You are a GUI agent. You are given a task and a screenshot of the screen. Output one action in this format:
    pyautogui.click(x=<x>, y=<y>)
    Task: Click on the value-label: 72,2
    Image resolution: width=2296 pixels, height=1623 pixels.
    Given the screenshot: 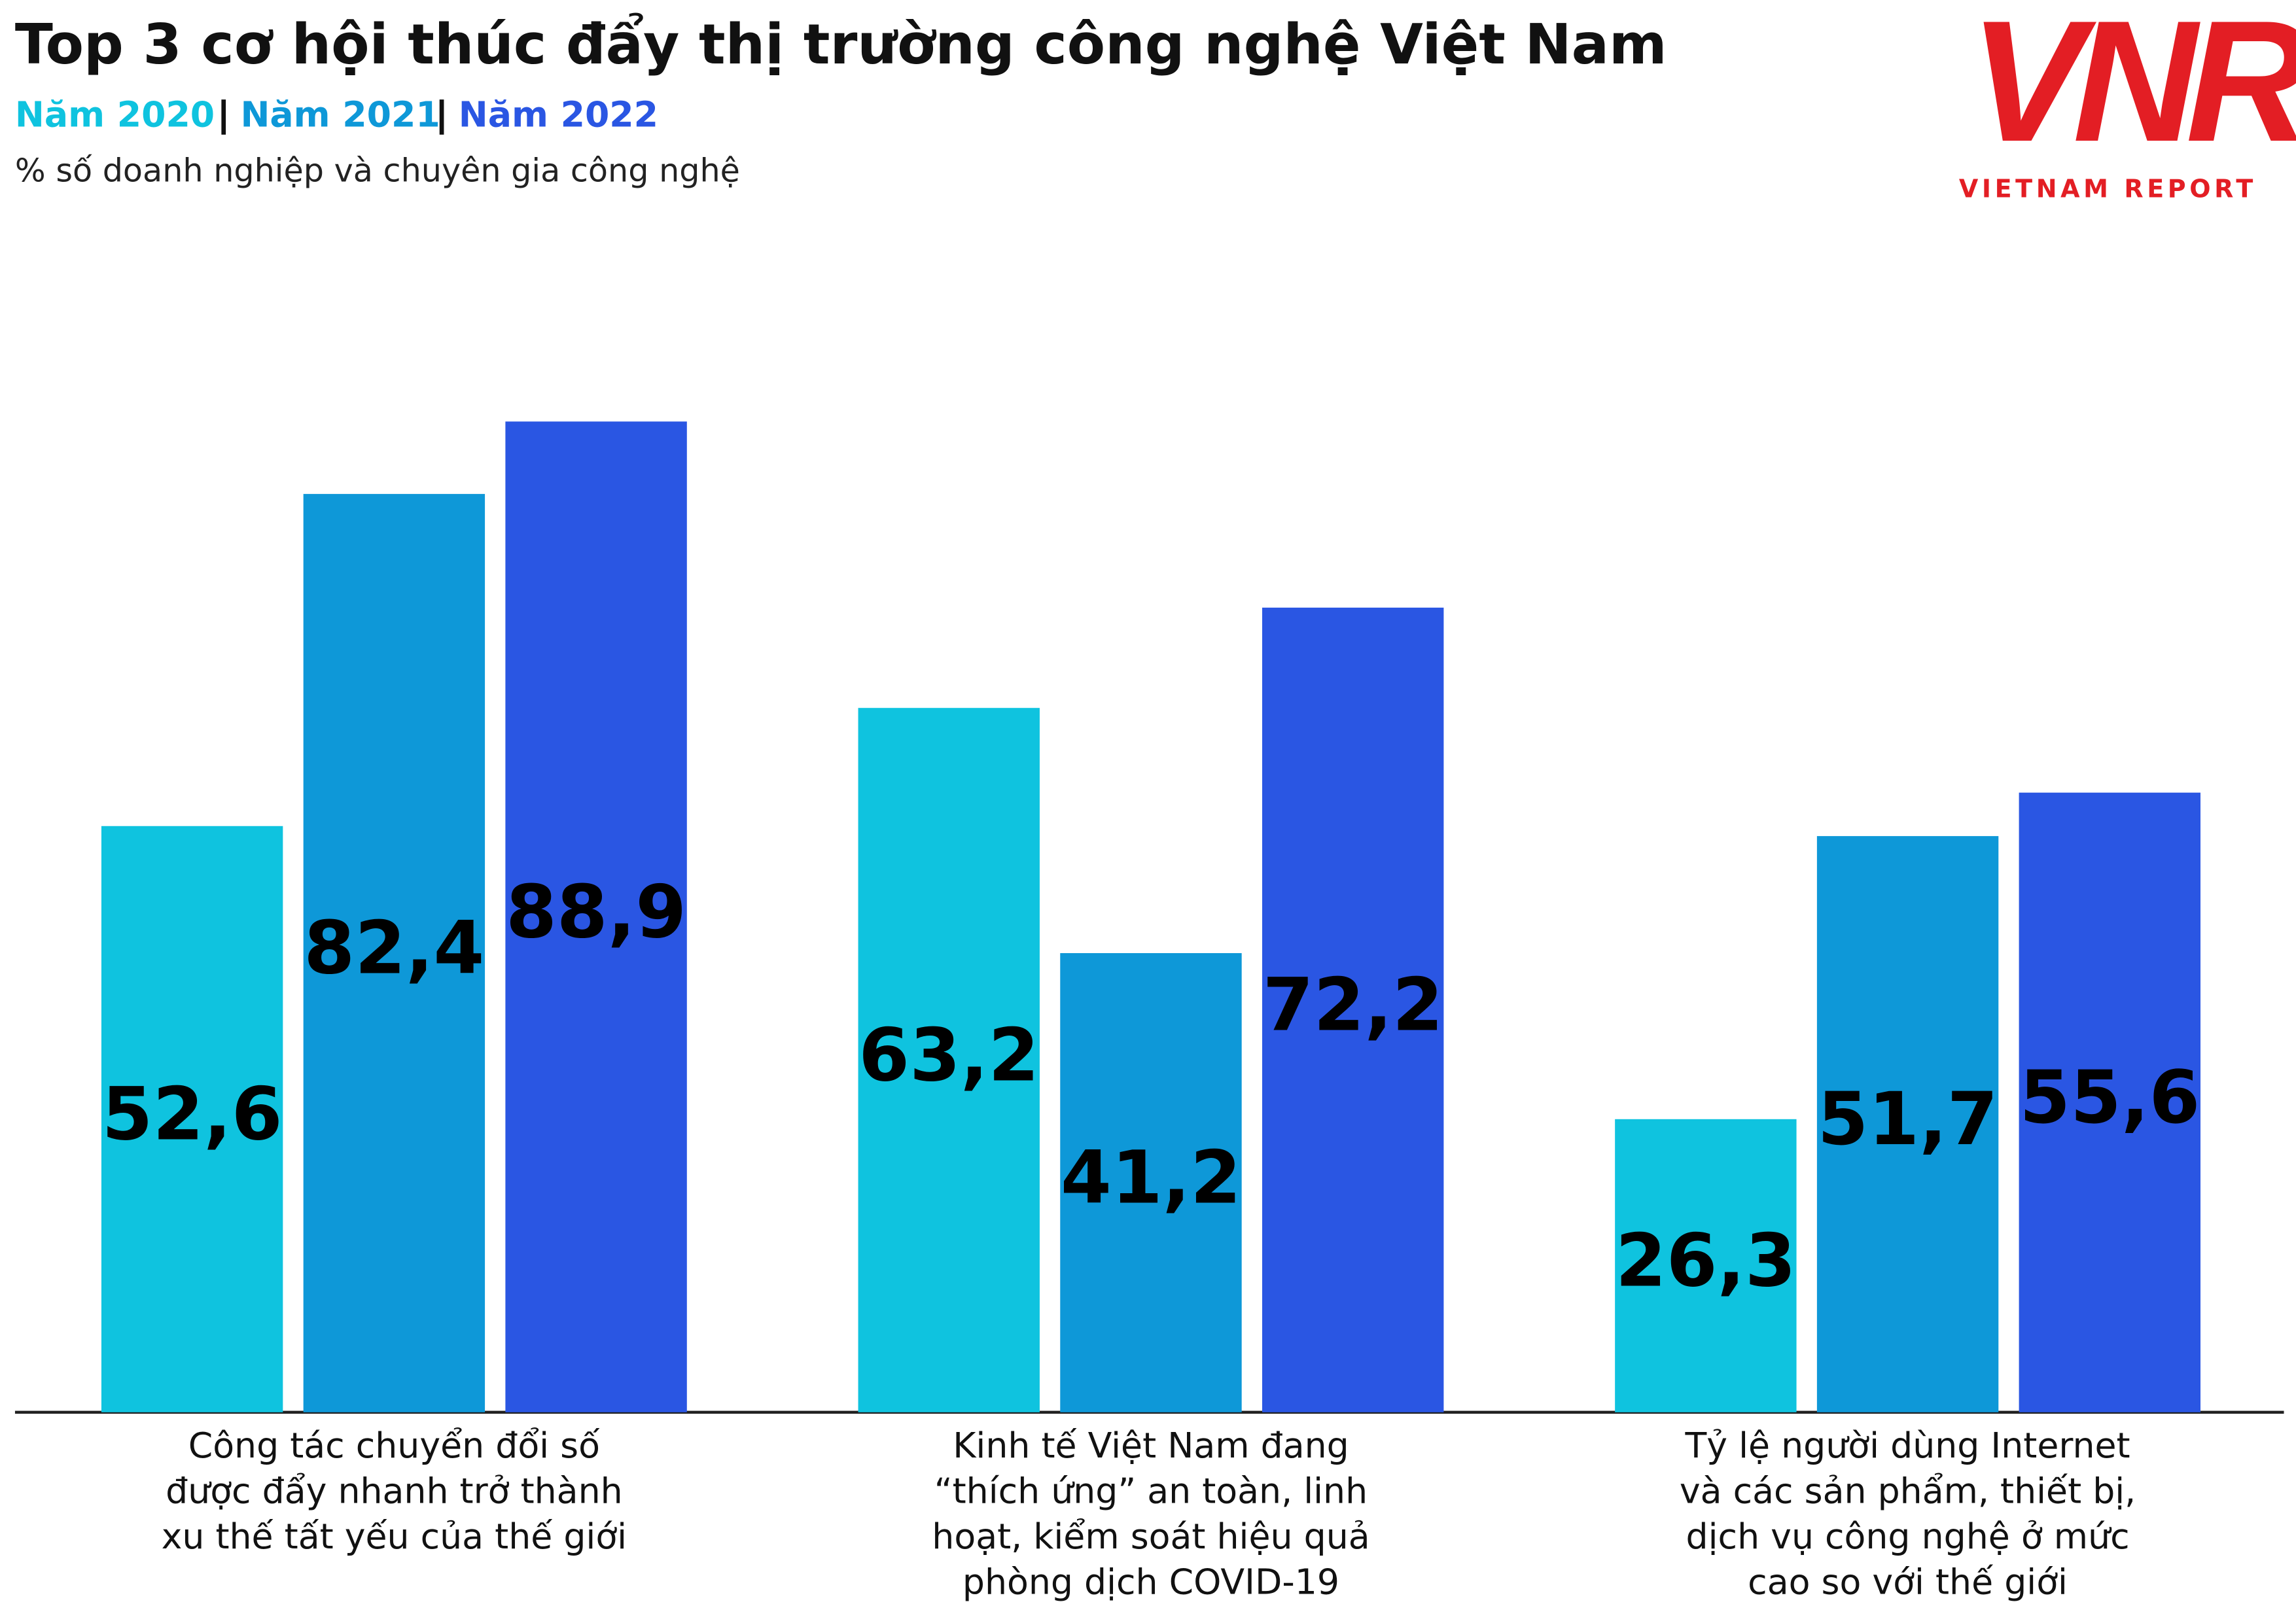 What is the action you would take?
    pyautogui.click(x=1353, y=1006)
    